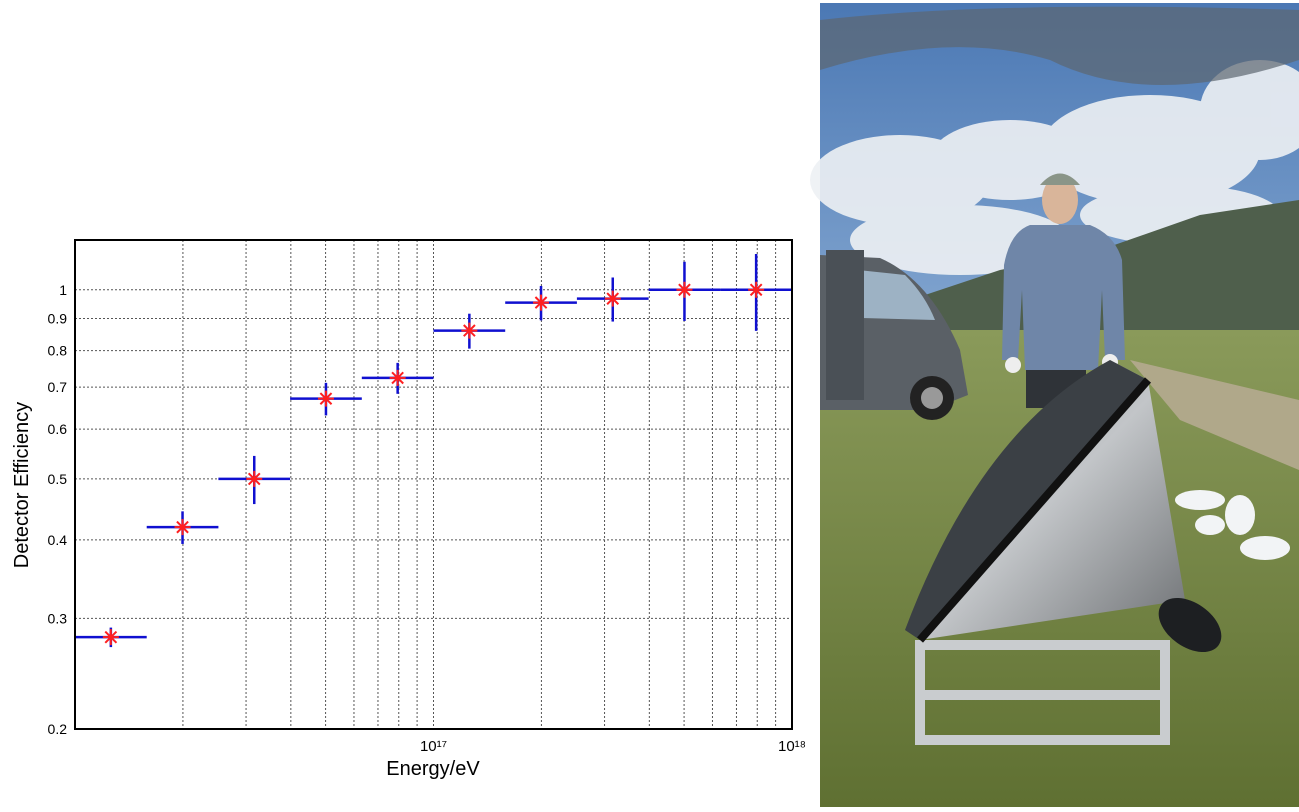 The image size is (1299, 812). What do you see at coordinates (63, 290) in the screenshot?
I see `y-tick-label: 1` at bounding box center [63, 290].